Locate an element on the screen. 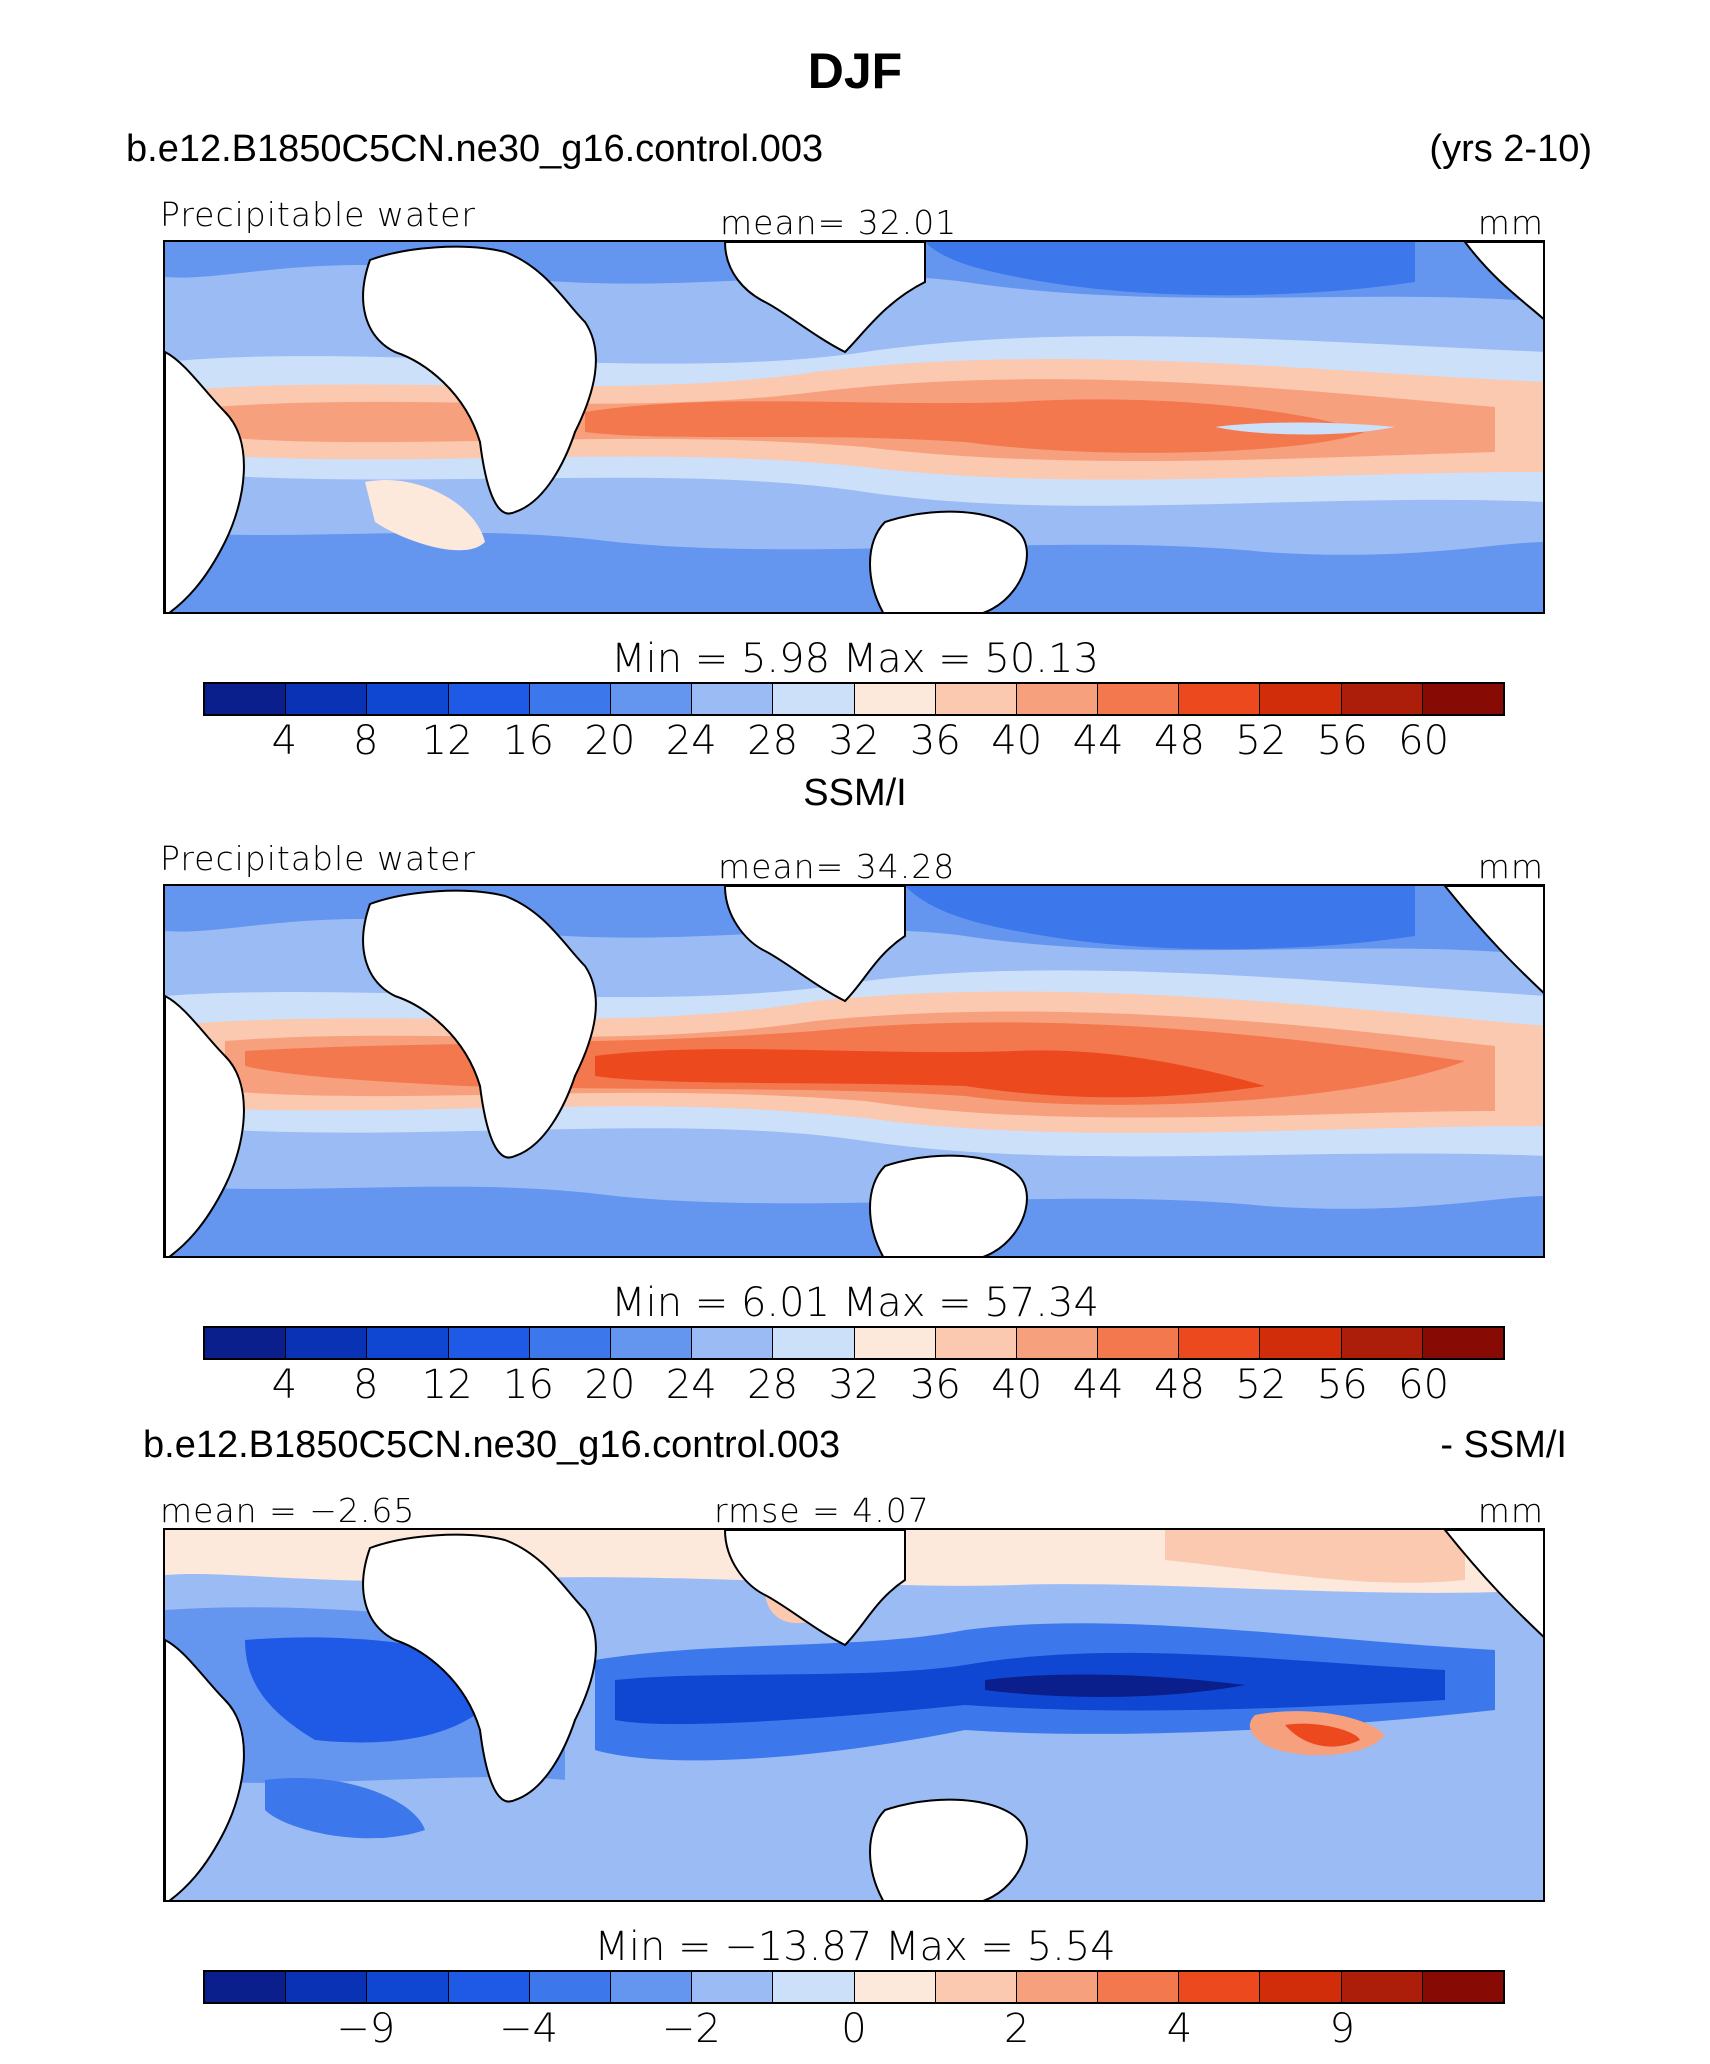  panel1-contour-plot is located at coordinates (854, 427).